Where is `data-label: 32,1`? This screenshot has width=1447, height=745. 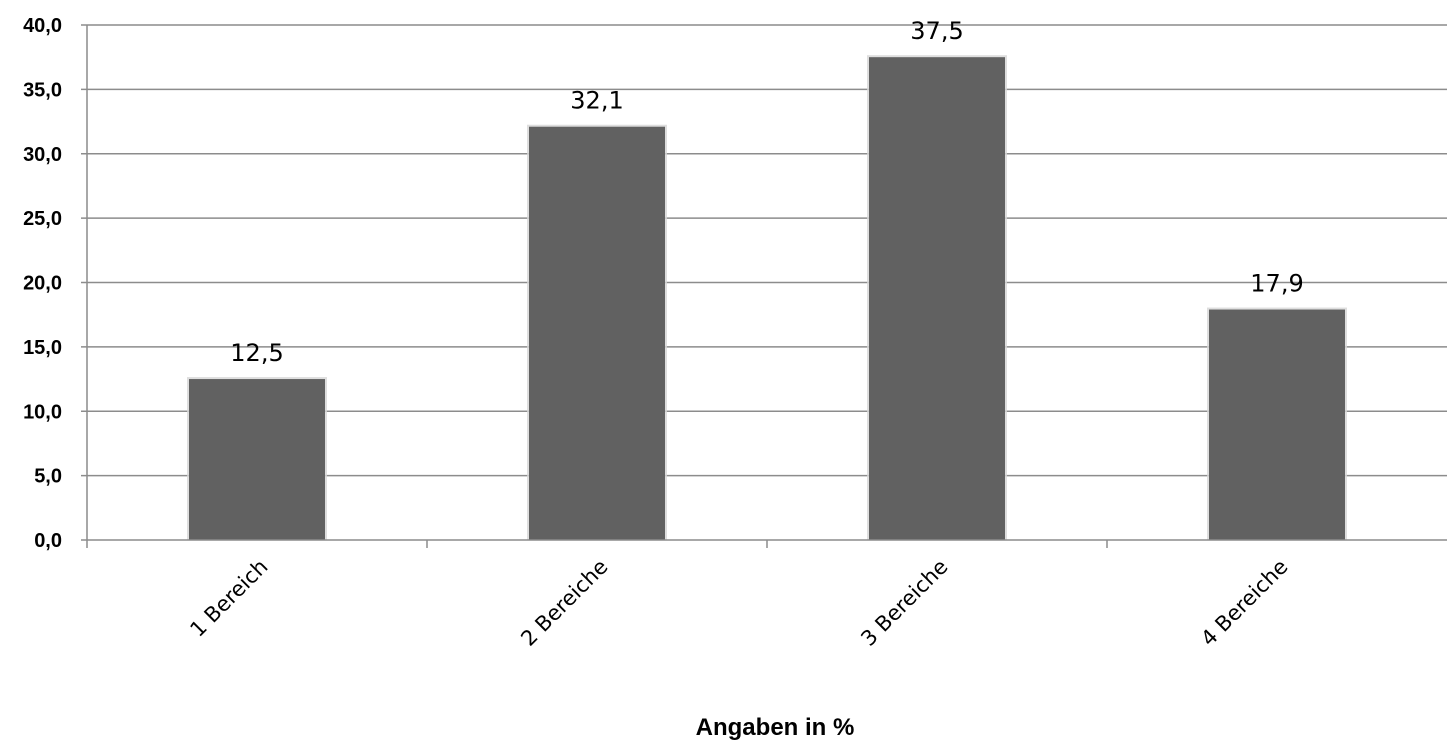 data-label: 32,1 is located at coordinates (596, 101).